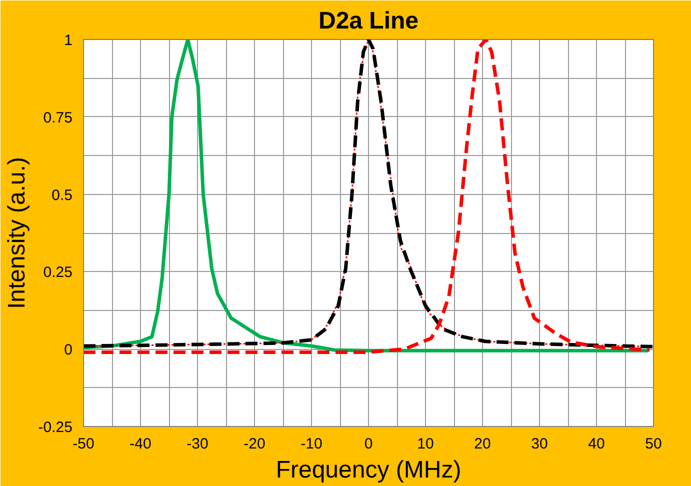 This screenshot has height=486, width=691. What do you see at coordinates (68, 40) in the screenshot?
I see `y-tick-label: 1` at bounding box center [68, 40].